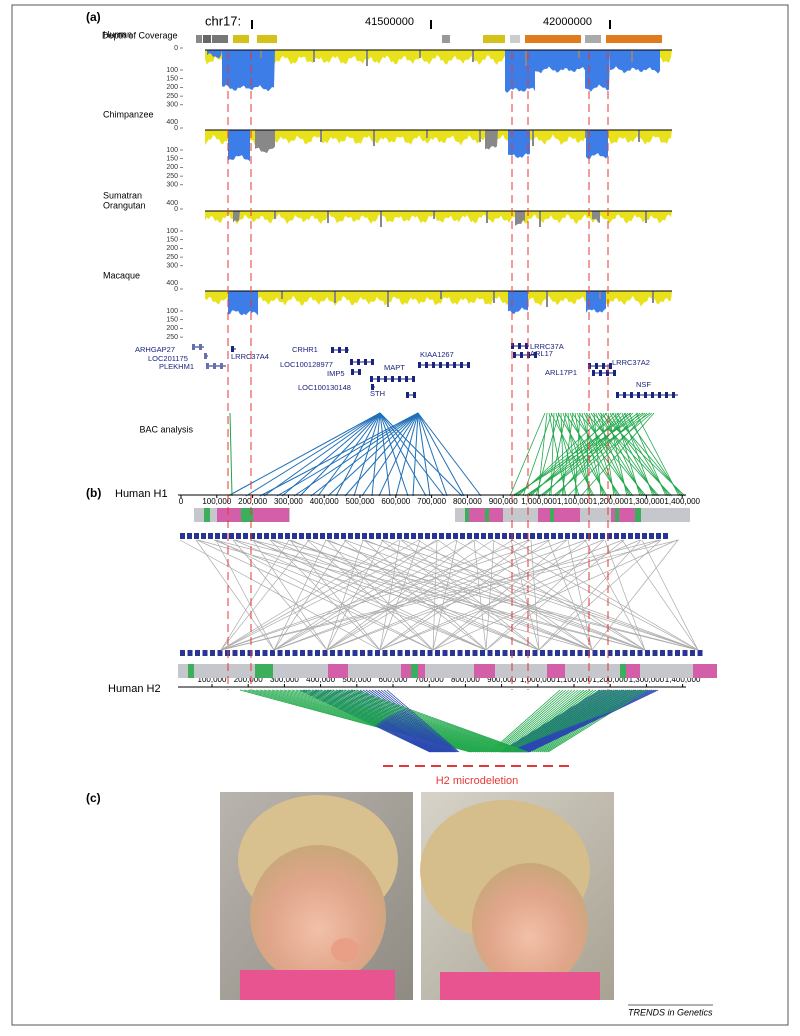 This screenshot has width=800, height=1036. What do you see at coordinates (324, 501) in the screenshot?
I see `axis-label: 400,000` at bounding box center [324, 501].